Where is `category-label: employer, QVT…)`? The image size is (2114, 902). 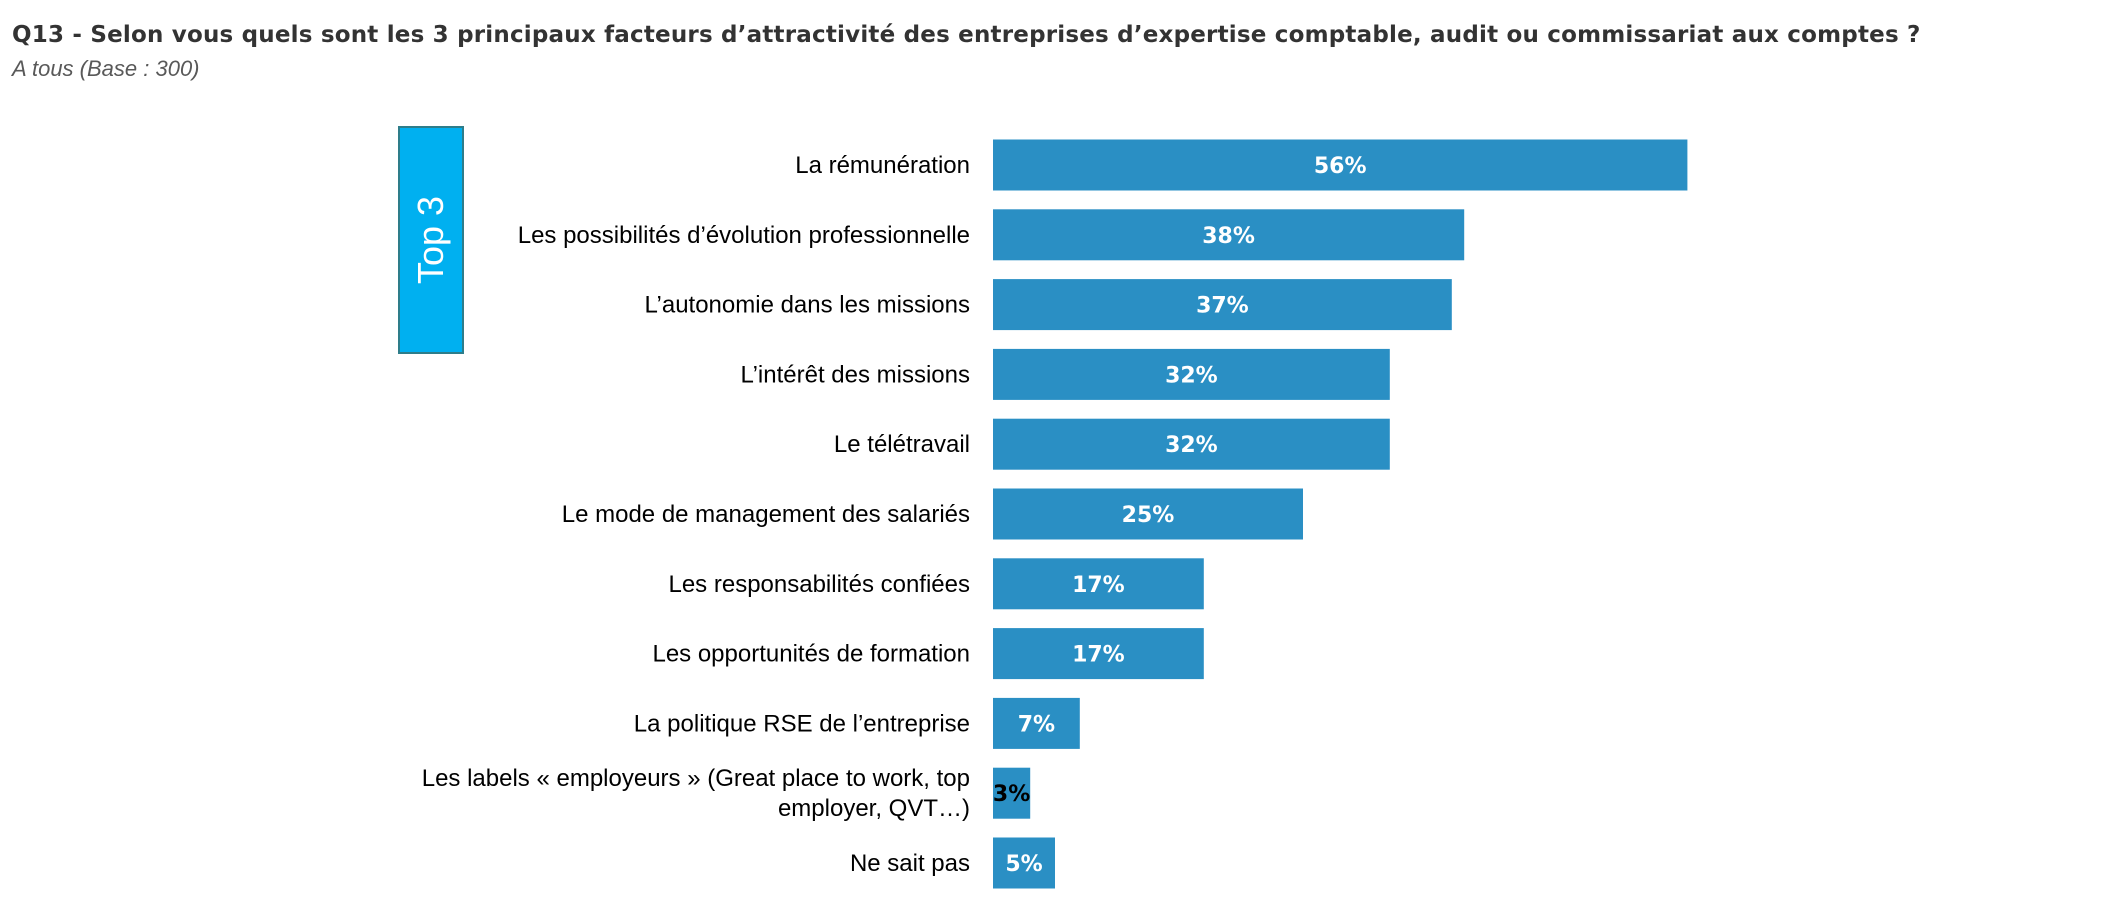 category-label: employer, QVT…) is located at coordinates (874, 808).